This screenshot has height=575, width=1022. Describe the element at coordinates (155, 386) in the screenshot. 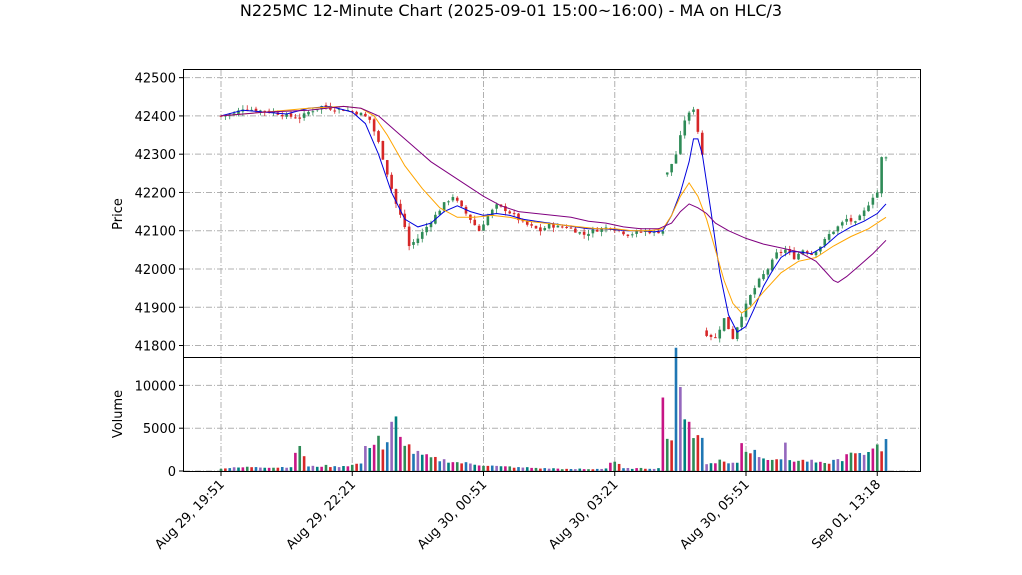

I see `volume-y-tick-label: 10000` at that location.